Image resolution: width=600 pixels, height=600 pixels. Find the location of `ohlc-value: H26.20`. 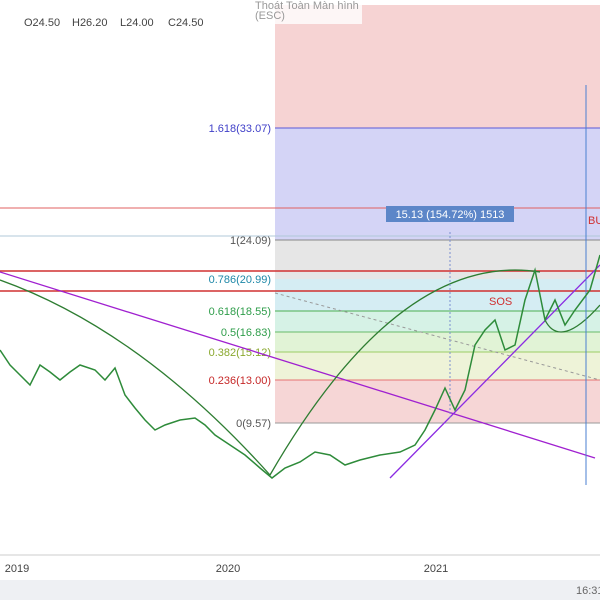

ohlc-value: H26.20 is located at coordinates (89, 23).